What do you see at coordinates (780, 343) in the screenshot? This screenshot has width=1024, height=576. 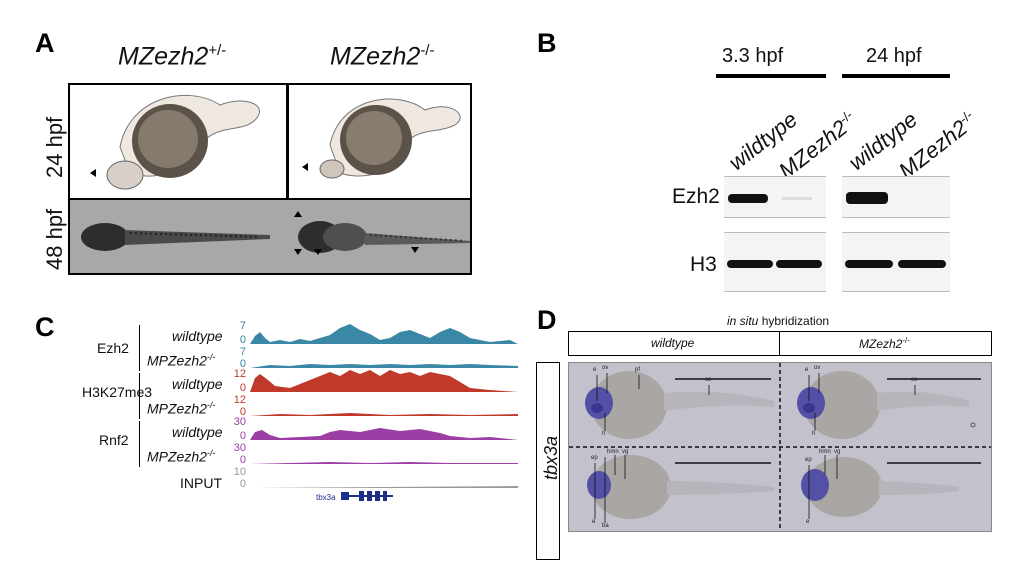 I see `panel-d-header: wildtype MZezh2-/-` at bounding box center [780, 343].